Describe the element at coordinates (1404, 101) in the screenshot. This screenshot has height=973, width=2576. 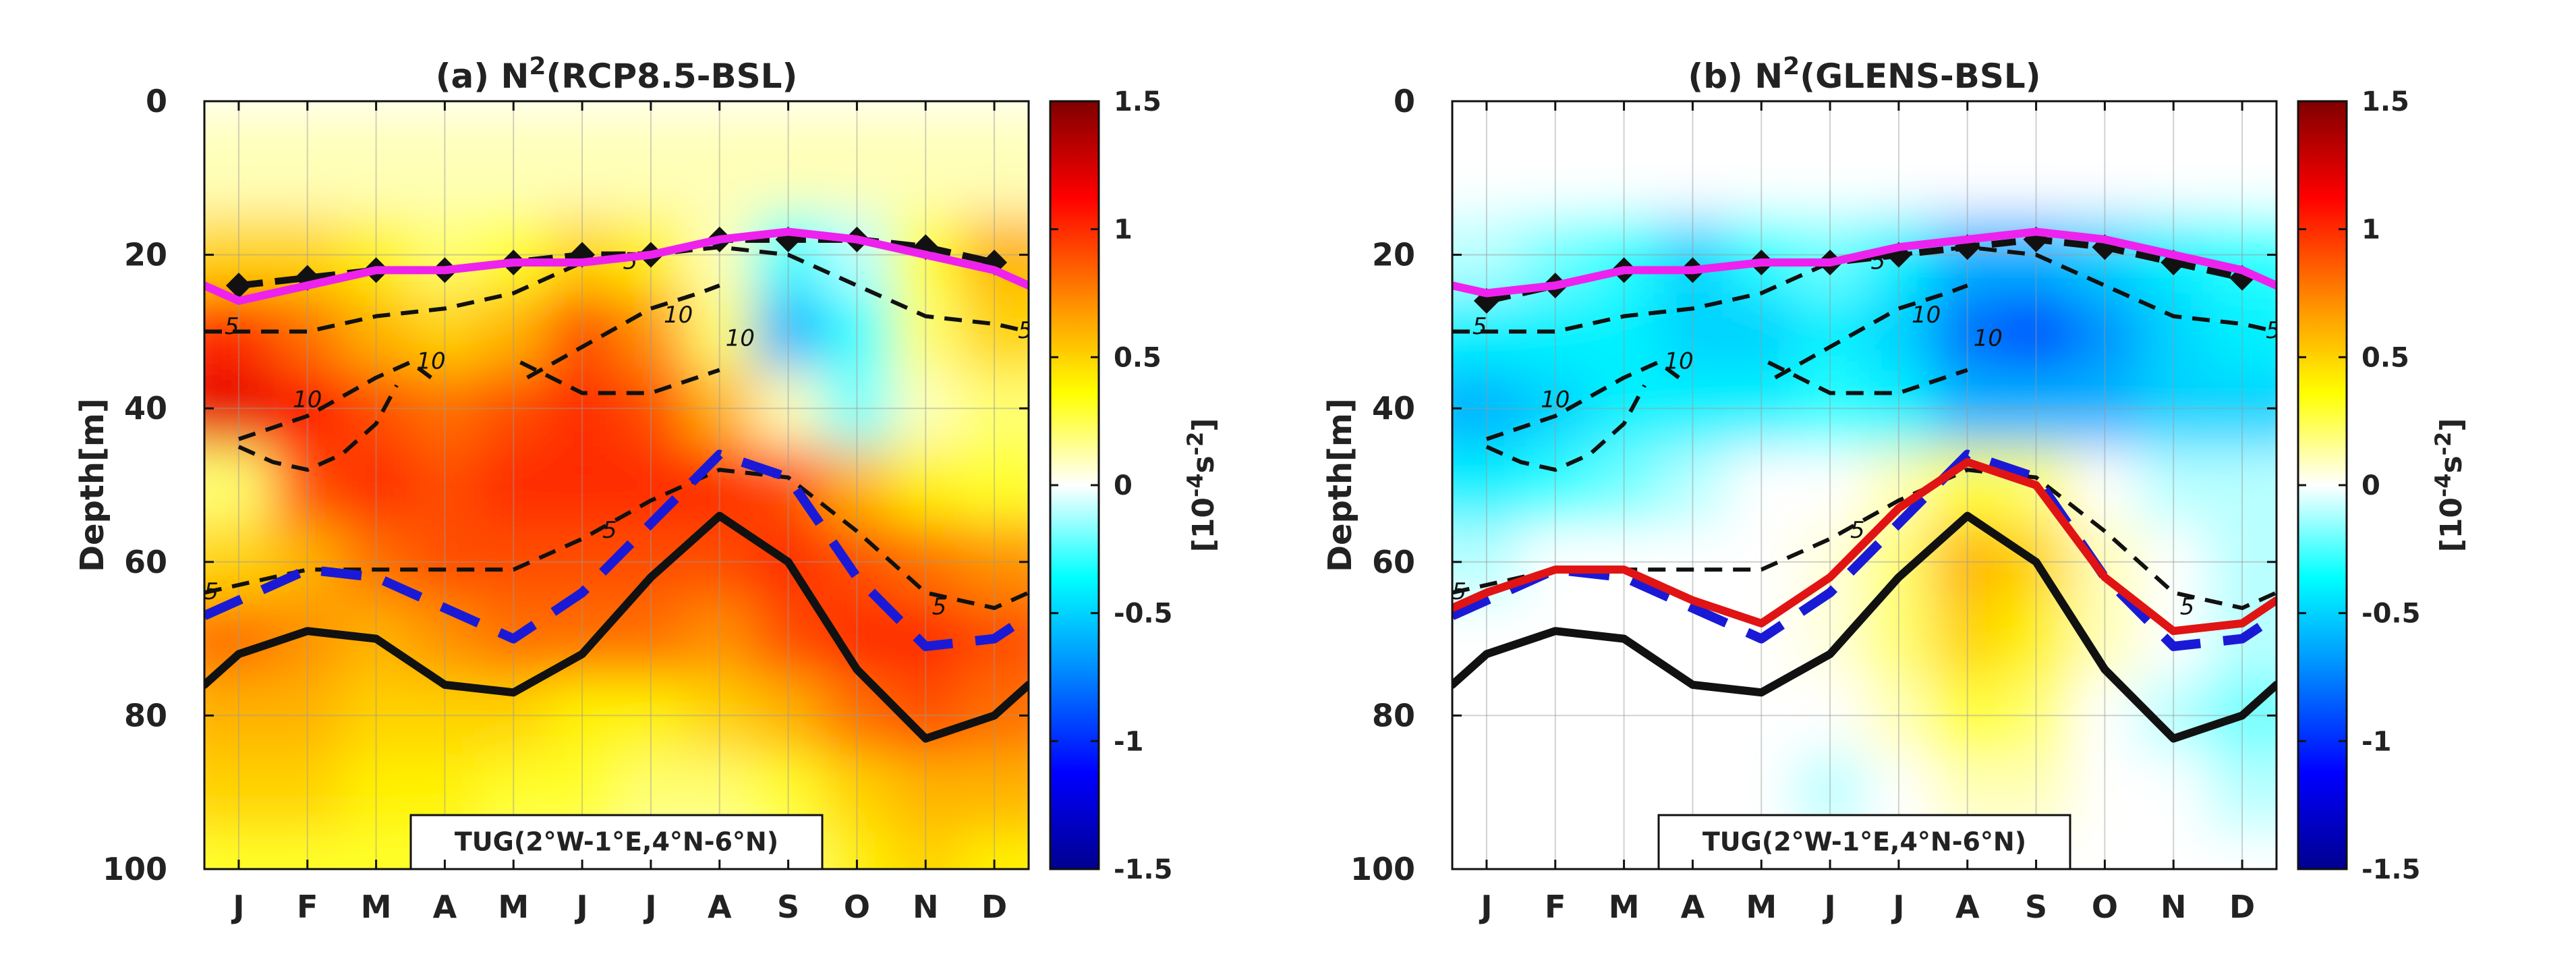
I see `y-tick-label: 0` at that location.